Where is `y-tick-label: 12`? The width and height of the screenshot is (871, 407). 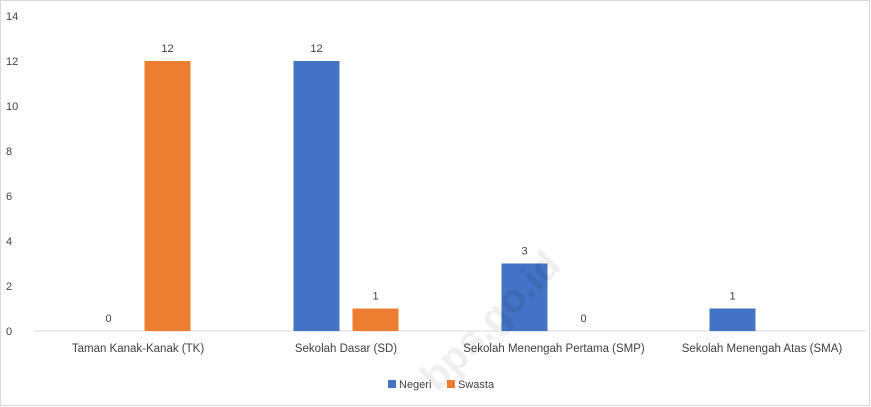
y-tick-label: 12 is located at coordinates (12, 62).